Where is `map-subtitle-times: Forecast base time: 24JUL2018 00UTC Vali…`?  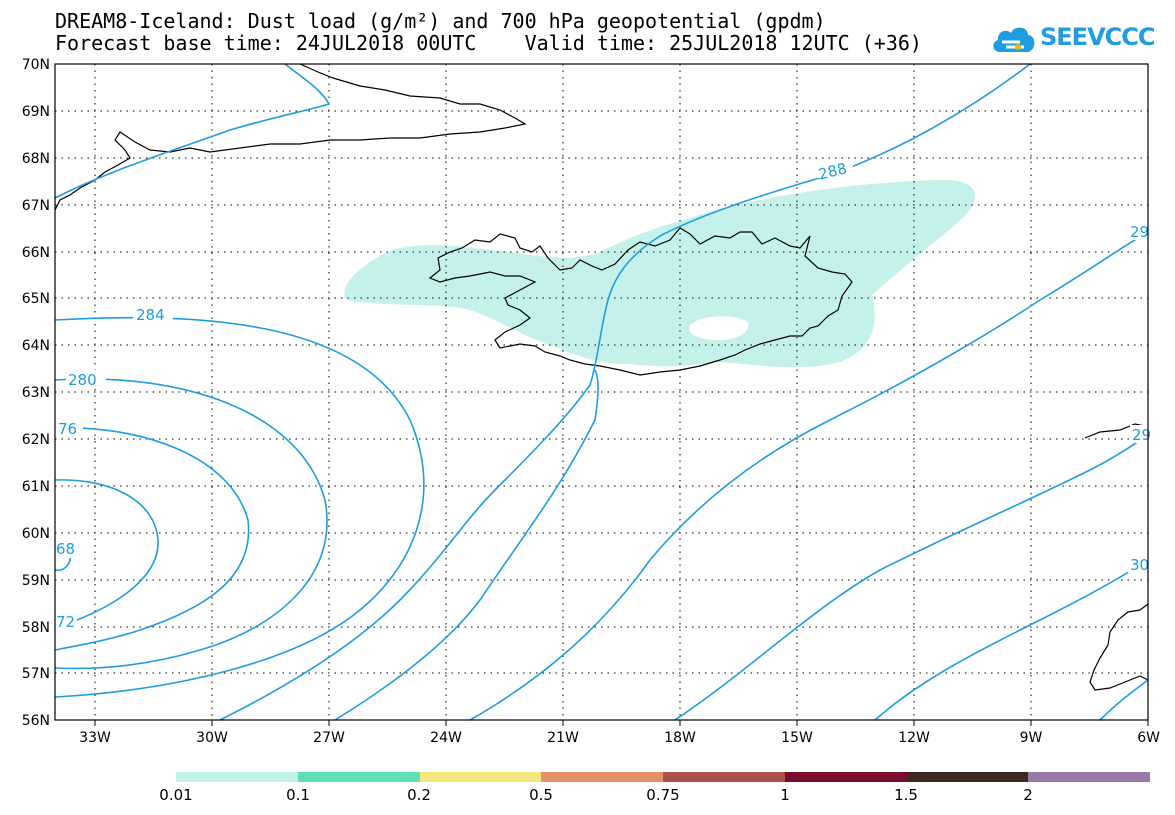 map-subtitle-times: Forecast base time: 24JUL2018 00UTC Vali… is located at coordinates (488, 43).